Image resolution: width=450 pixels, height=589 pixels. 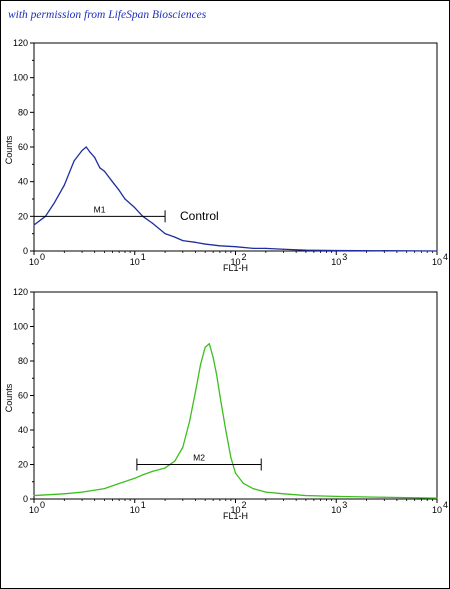 I want to click on marker-label: M2, so click(x=199, y=458).